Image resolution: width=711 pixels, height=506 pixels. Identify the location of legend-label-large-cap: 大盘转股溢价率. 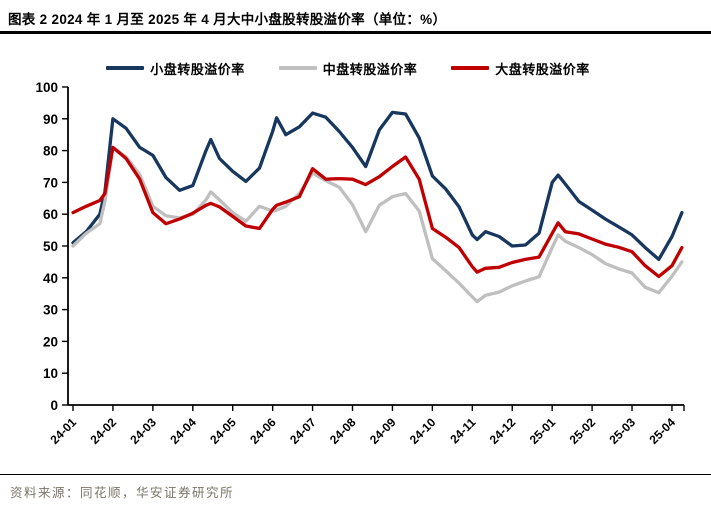
(542, 69).